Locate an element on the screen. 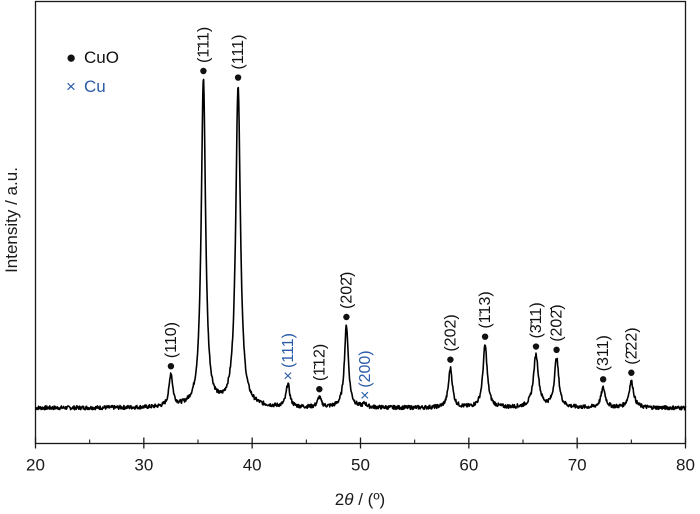 This screenshot has width=700, height=514. cuo-peak-label: (1̄11) is located at coordinates (203, 45).